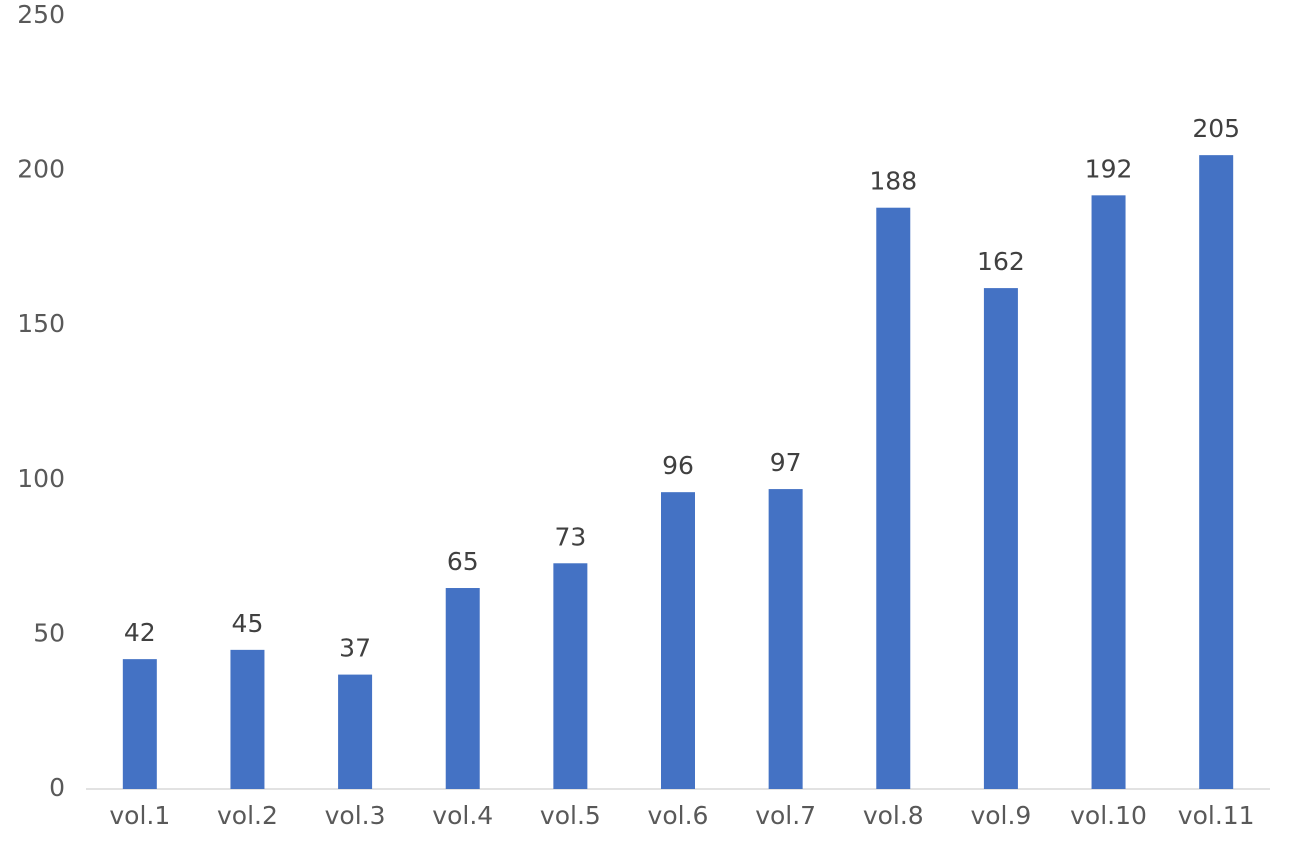 The width and height of the screenshot is (1299, 850). I want to click on x-tick-label: vol.1, so click(139, 815).